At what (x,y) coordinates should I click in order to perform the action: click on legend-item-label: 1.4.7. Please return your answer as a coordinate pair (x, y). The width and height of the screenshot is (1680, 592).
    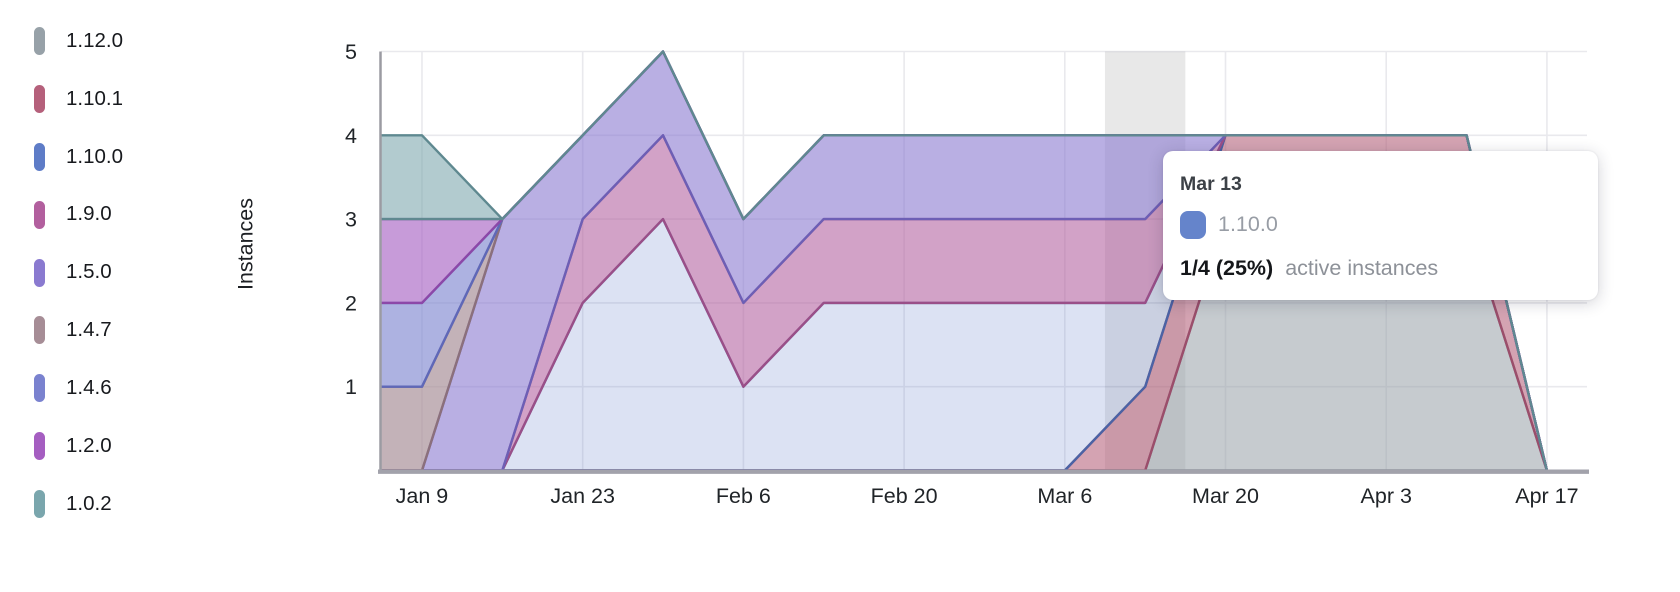
    Looking at the image, I should click on (89, 330).